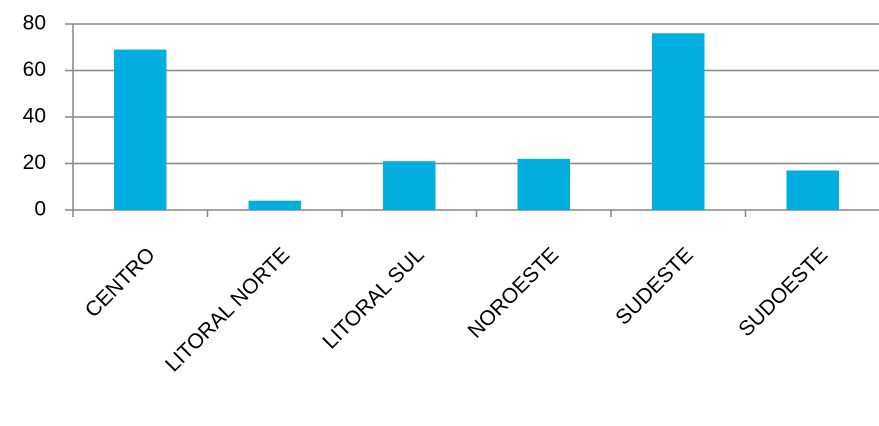  I want to click on y-tick-label: 20, so click(34, 162).